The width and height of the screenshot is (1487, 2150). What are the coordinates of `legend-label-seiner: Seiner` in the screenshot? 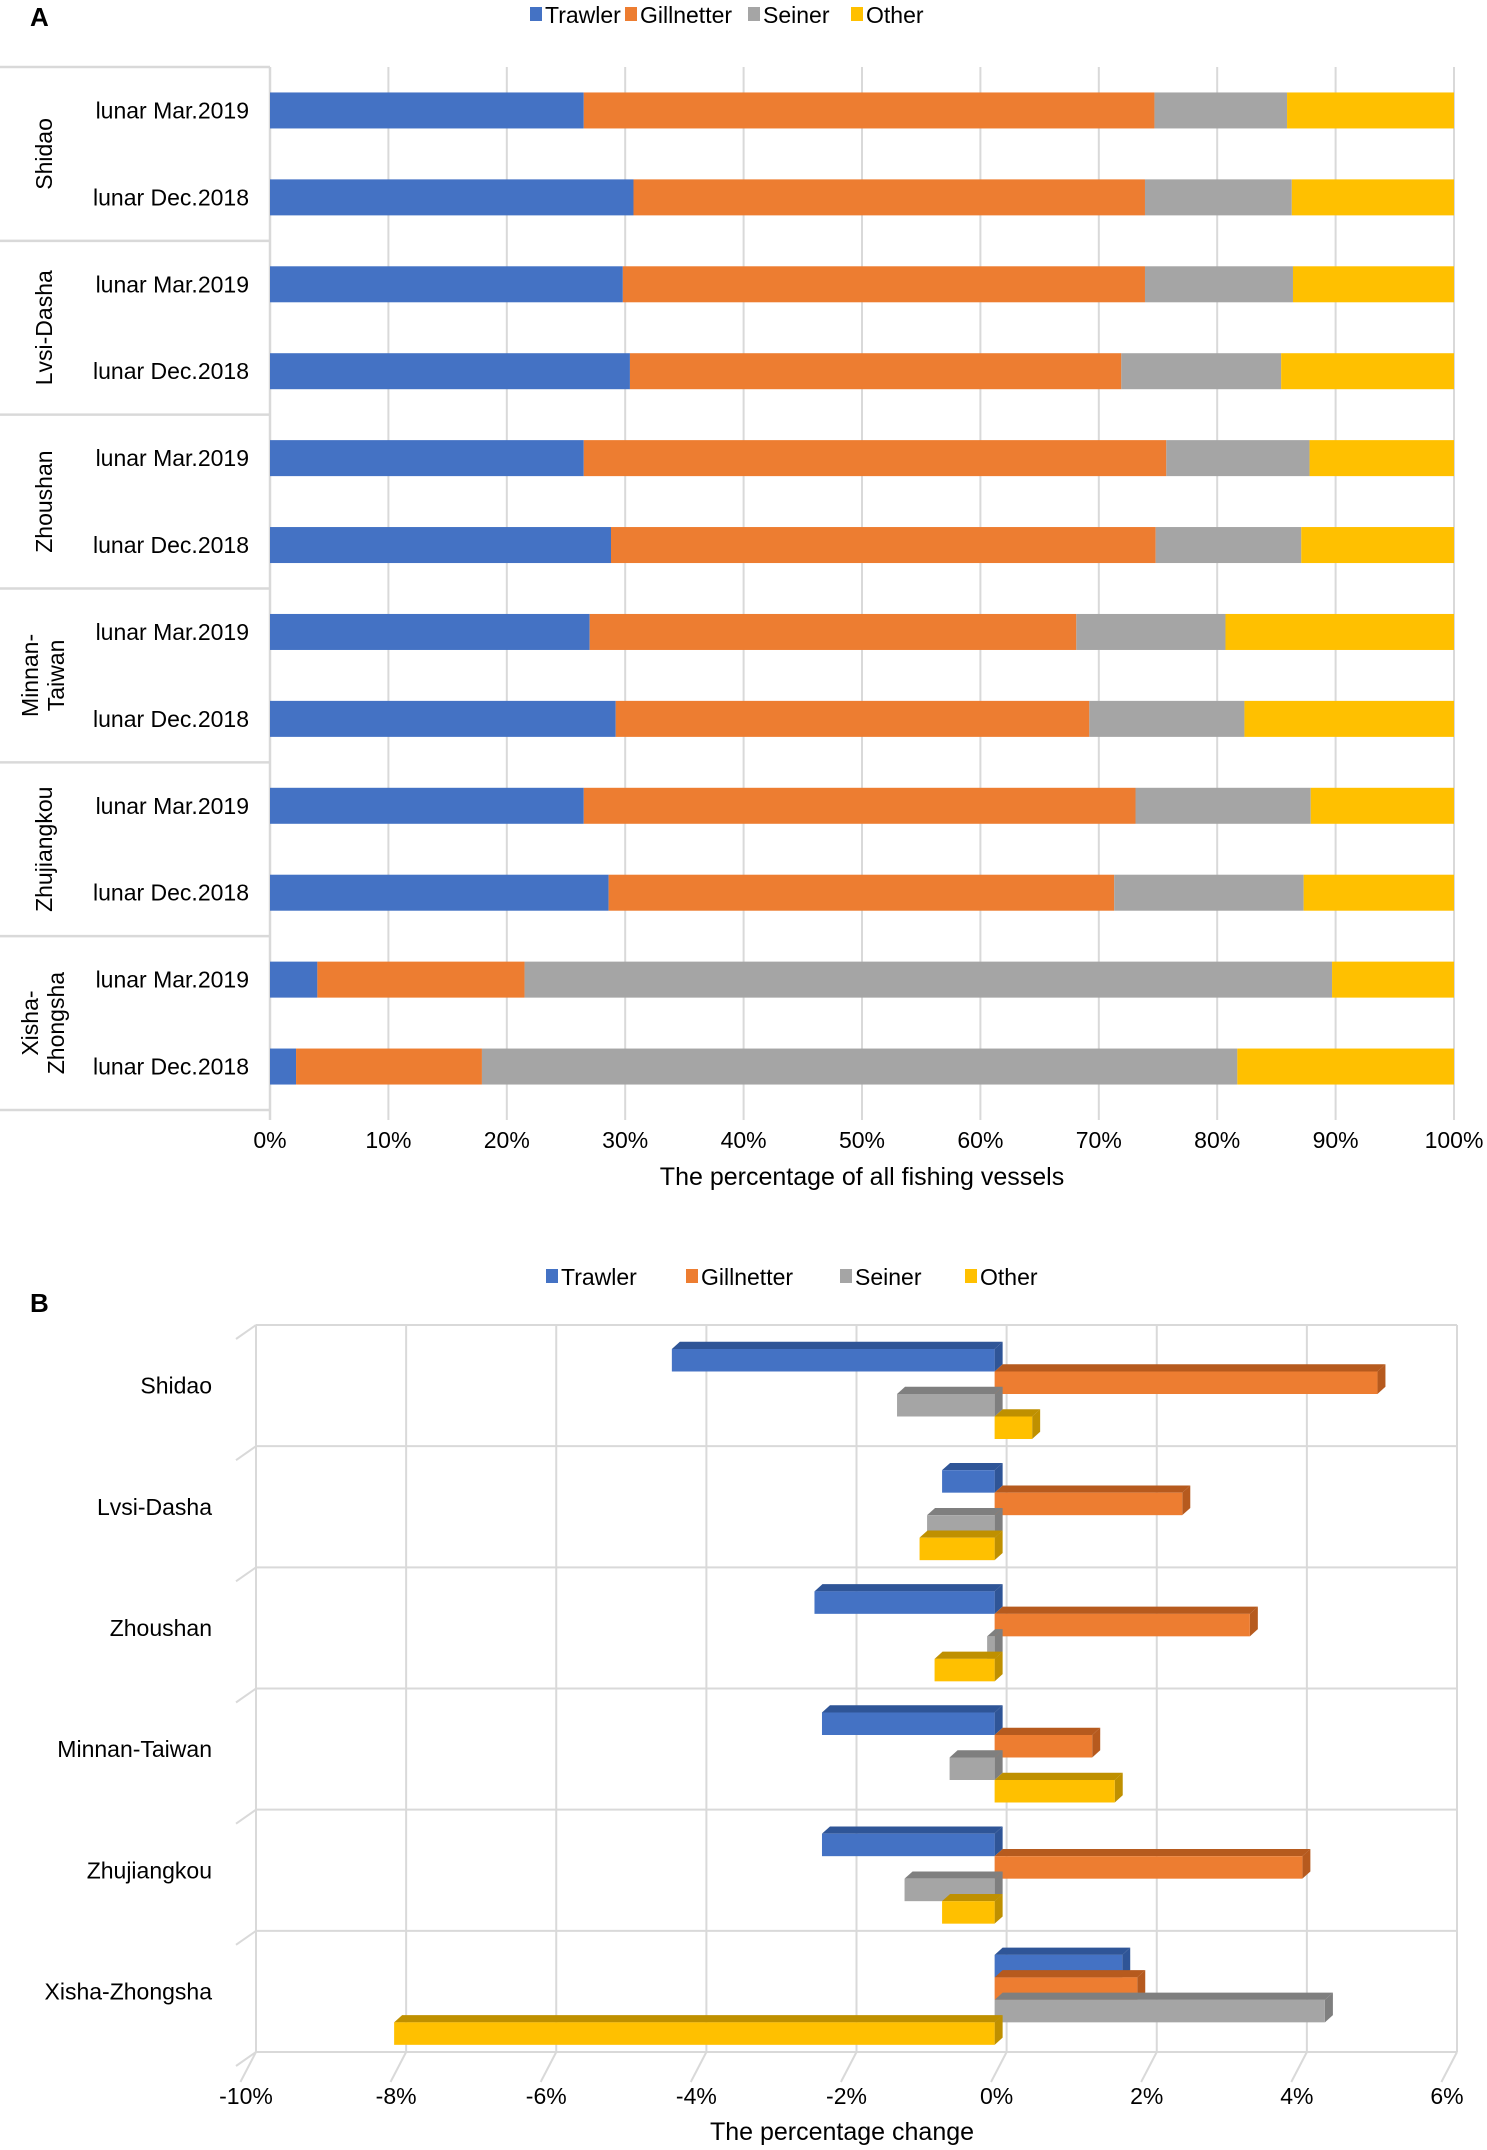 It's located at (796, 15).